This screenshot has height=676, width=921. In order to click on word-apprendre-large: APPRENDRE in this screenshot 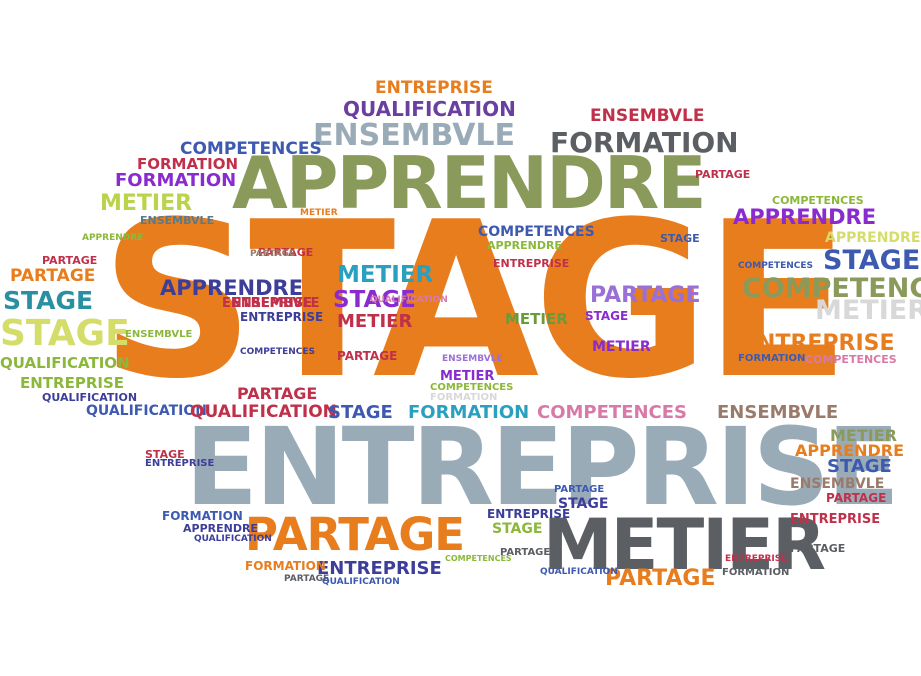, I will do `click(469, 183)`.